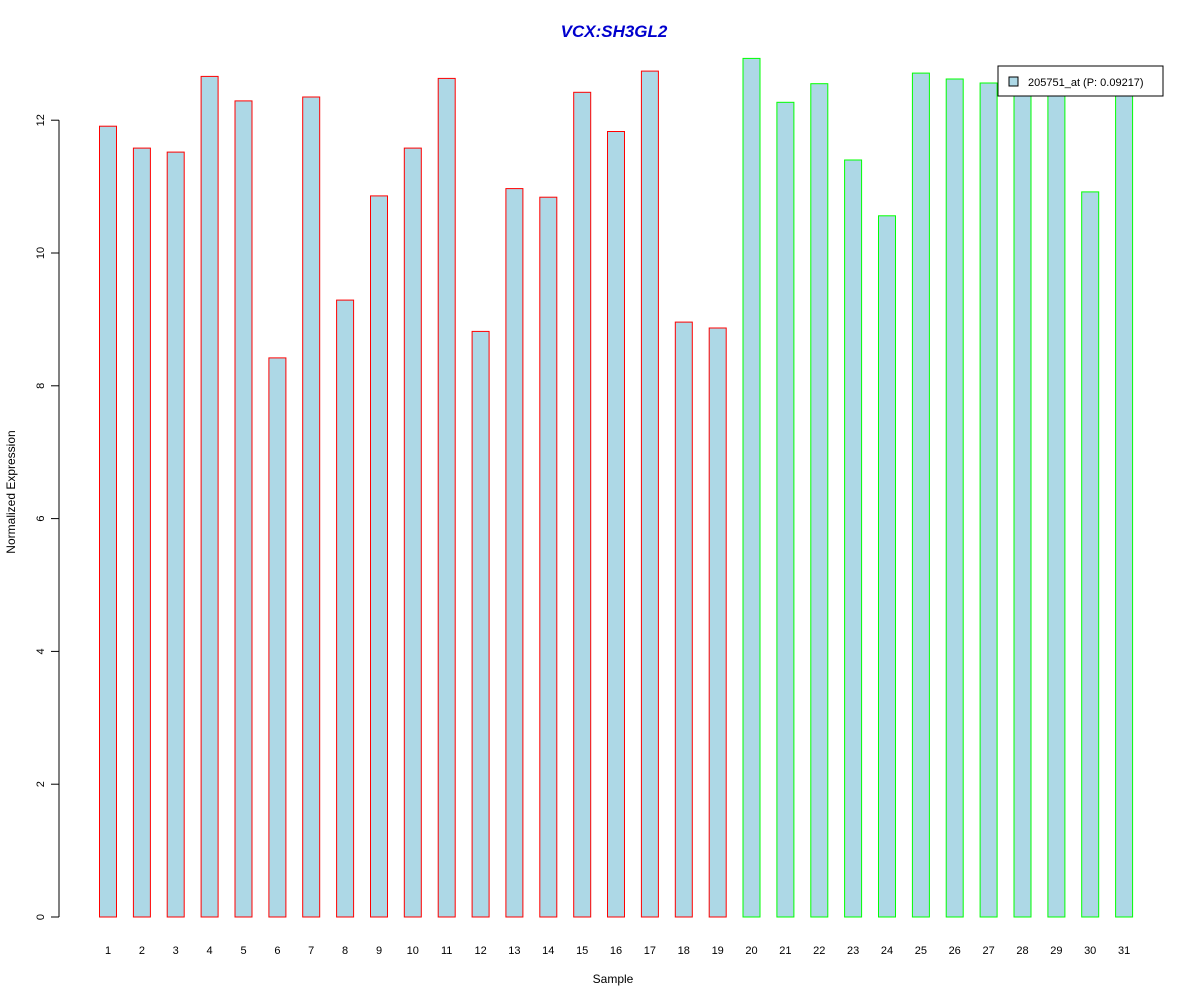 The height and width of the screenshot is (1000, 1200). I want to click on x-tick-label: 29, so click(1056, 951).